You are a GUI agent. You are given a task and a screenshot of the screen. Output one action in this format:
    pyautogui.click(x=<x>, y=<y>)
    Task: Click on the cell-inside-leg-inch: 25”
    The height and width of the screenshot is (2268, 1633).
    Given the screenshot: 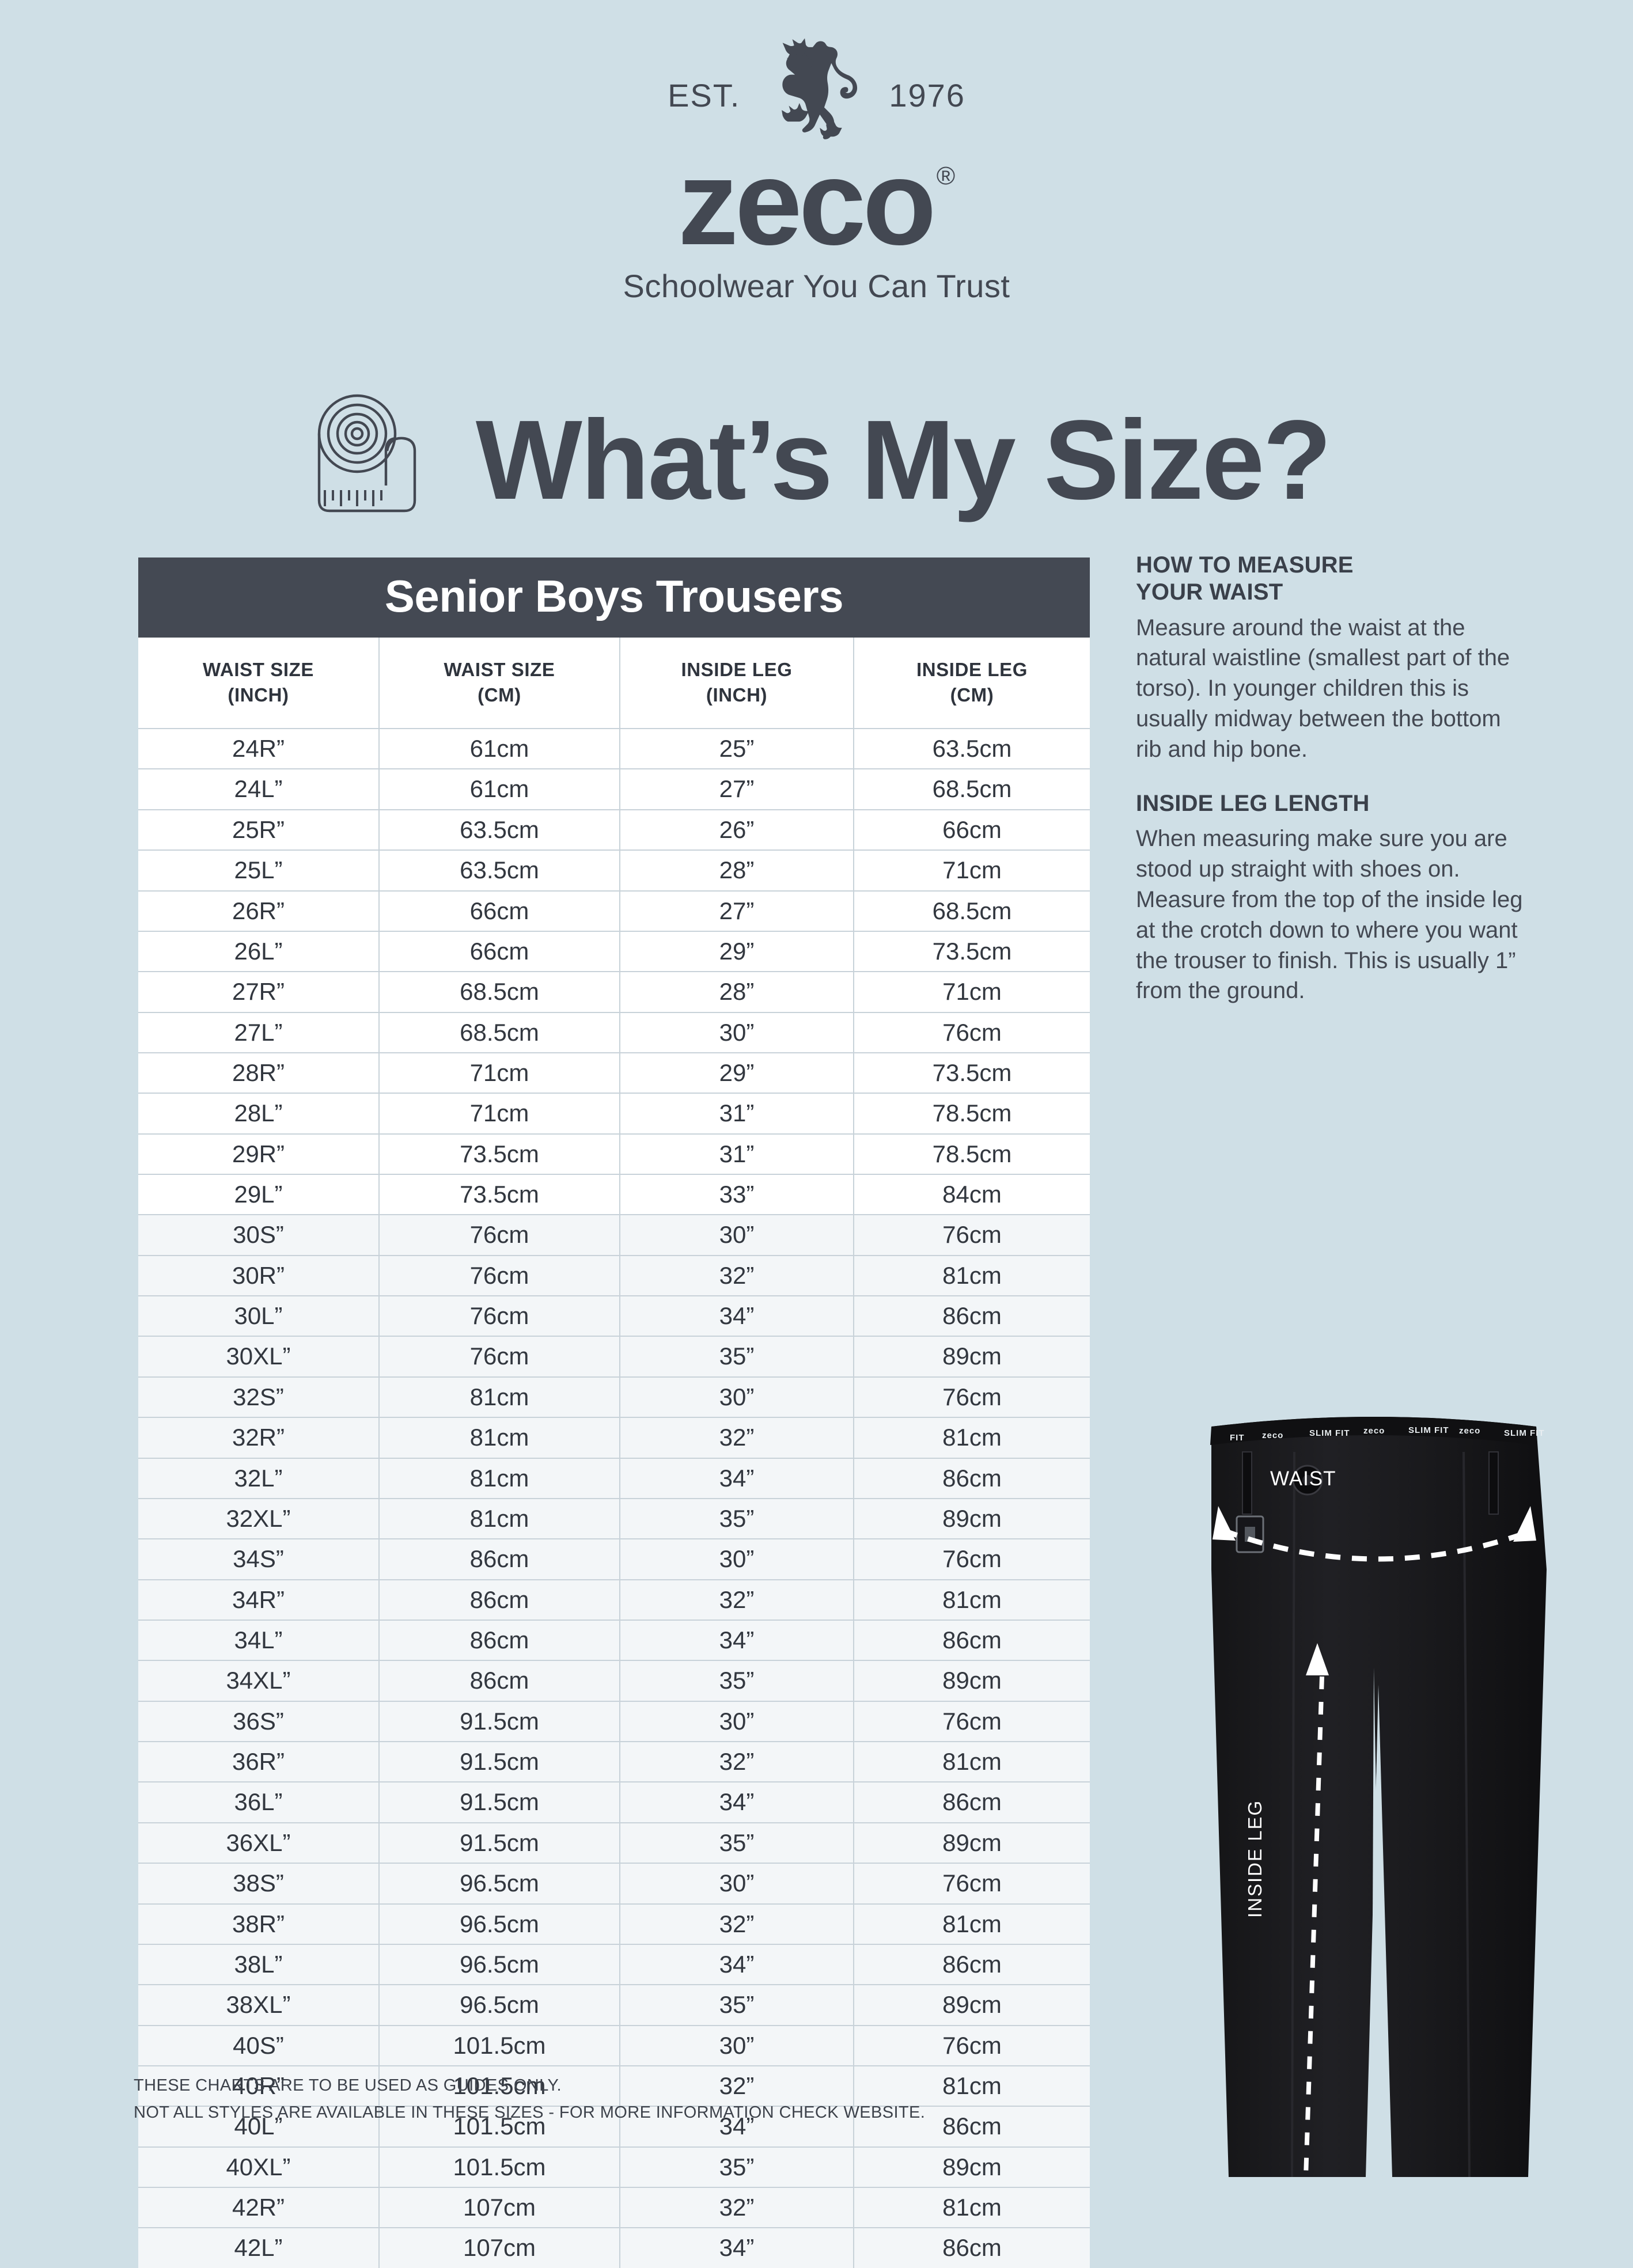 What is the action you would take?
    pyautogui.click(x=737, y=749)
    